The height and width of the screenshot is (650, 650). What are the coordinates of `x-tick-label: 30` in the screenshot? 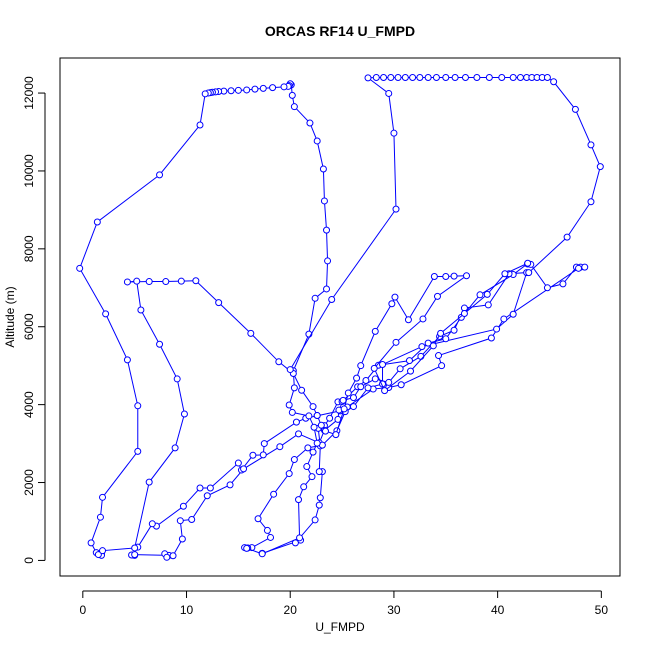 It's located at (394, 610).